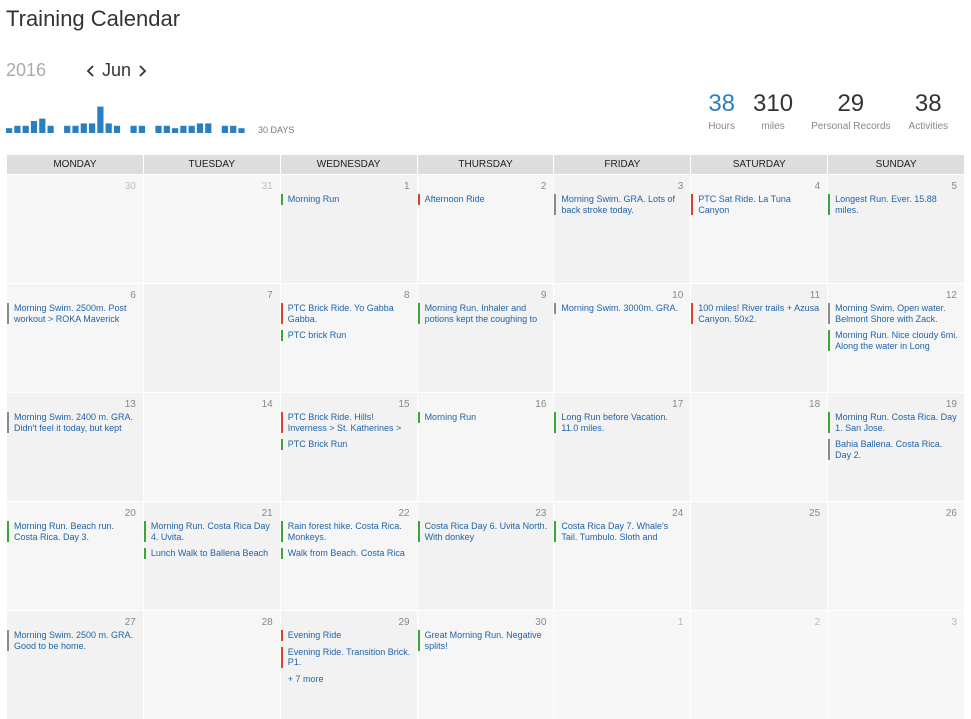 This screenshot has height=719, width=971. What do you see at coordinates (896, 229) in the screenshot?
I see `day-cell: 5 Longest Run. Ever. 15.88 miles.` at bounding box center [896, 229].